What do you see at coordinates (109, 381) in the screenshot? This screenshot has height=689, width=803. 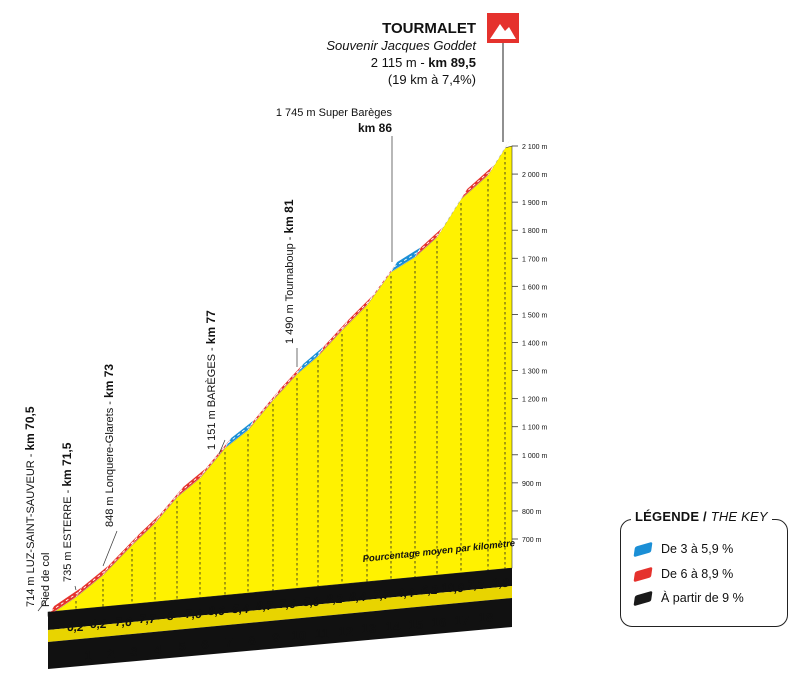 I see `waypoint-km: km 73` at bounding box center [109, 381].